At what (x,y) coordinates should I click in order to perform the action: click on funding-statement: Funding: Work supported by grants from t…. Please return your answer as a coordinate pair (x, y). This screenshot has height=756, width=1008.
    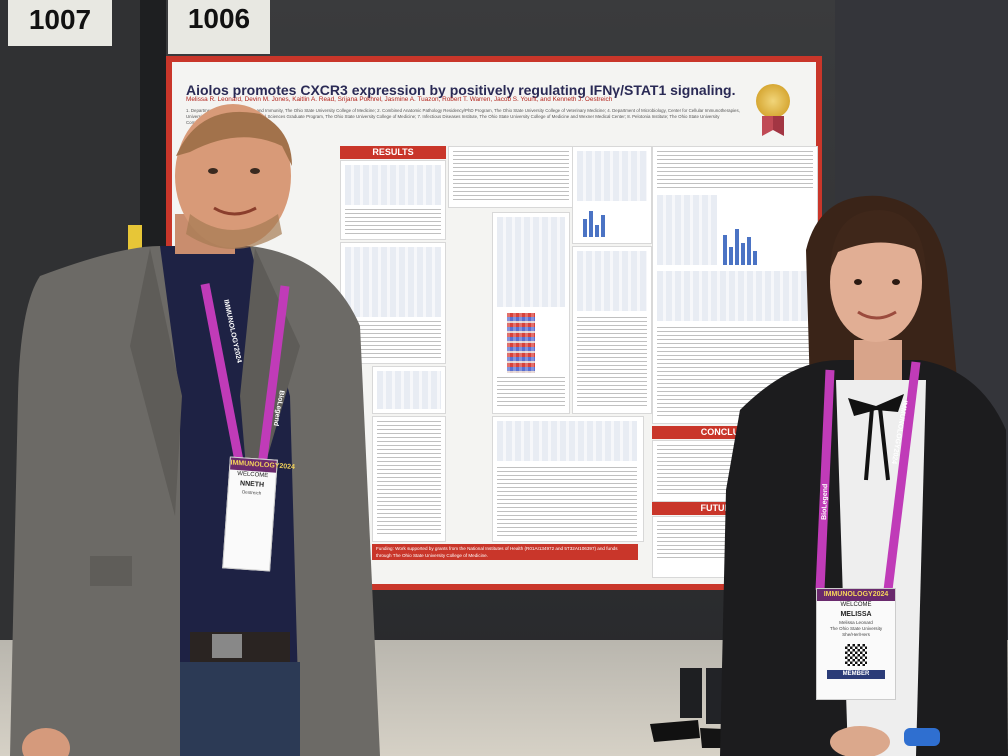
    Looking at the image, I should click on (505, 552).